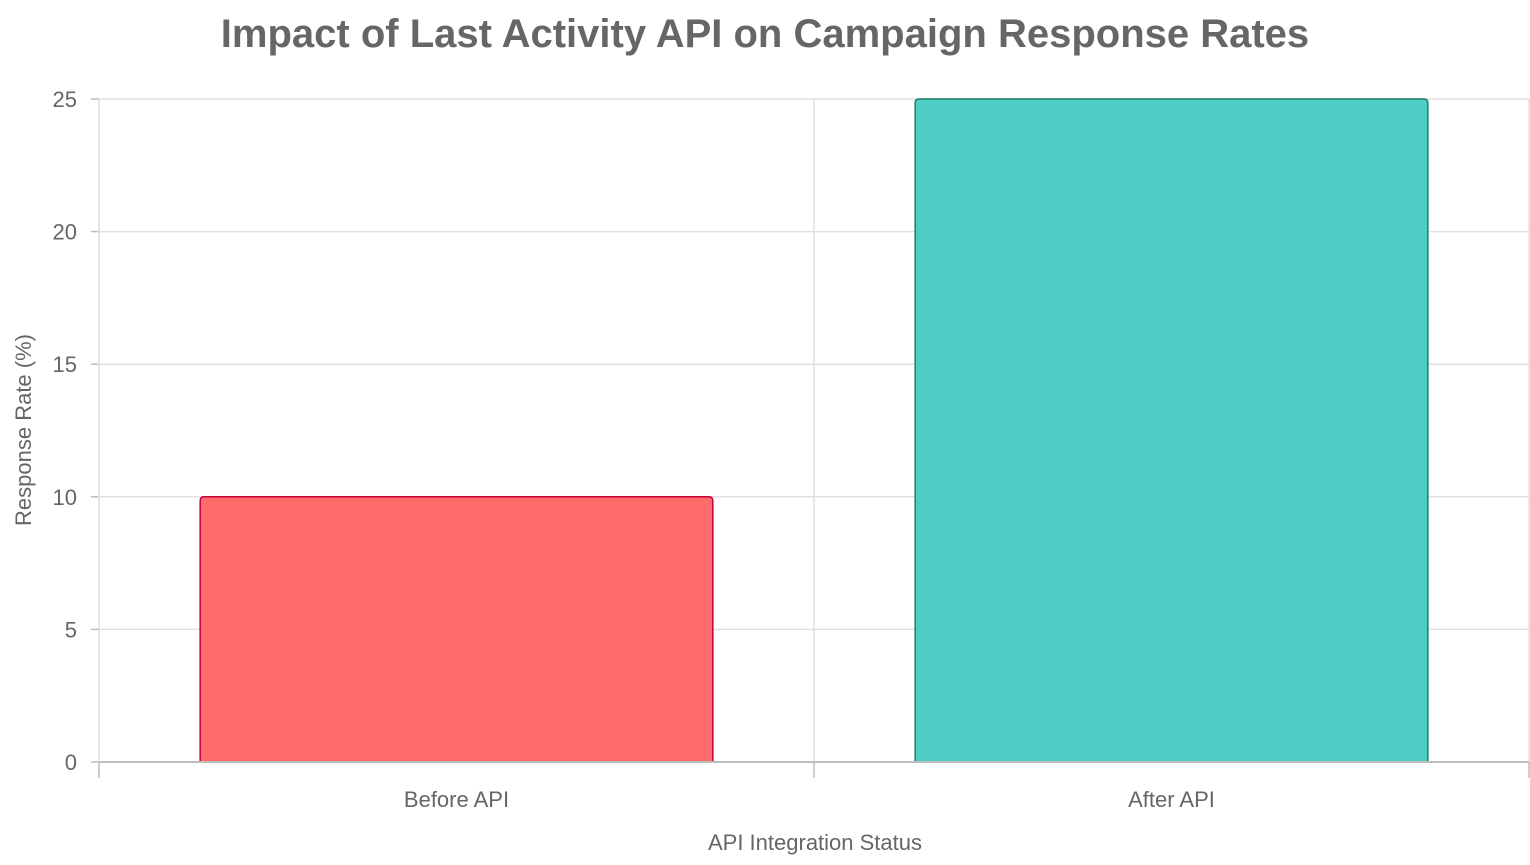 The width and height of the screenshot is (1530, 865). What do you see at coordinates (815, 842) in the screenshot?
I see `x-axis-title: API Integration Status` at bounding box center [815, 842].